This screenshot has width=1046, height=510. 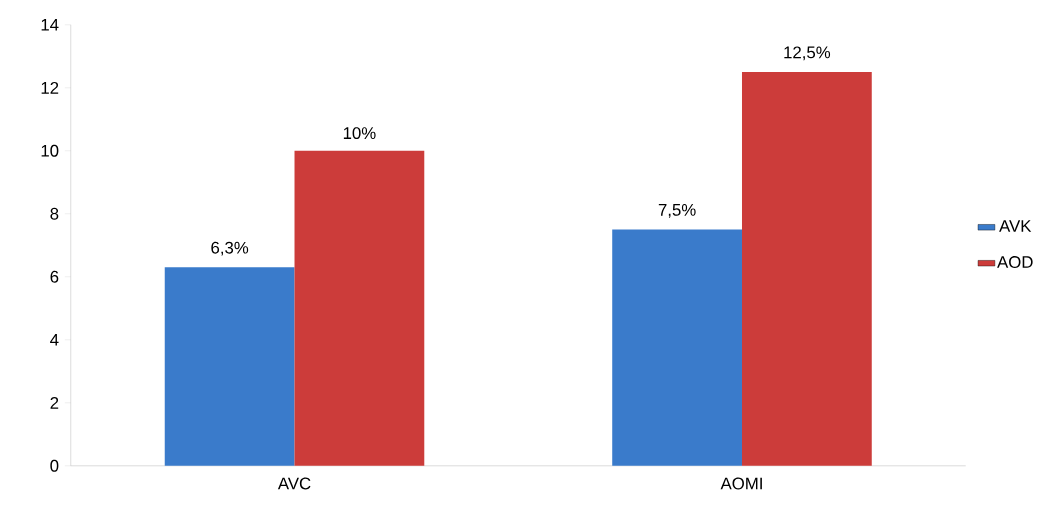 What do you see at coordinates (741, 483) in the screenshot?
I see `x-tick-label: AOMI` at bounding box center [741, 483].